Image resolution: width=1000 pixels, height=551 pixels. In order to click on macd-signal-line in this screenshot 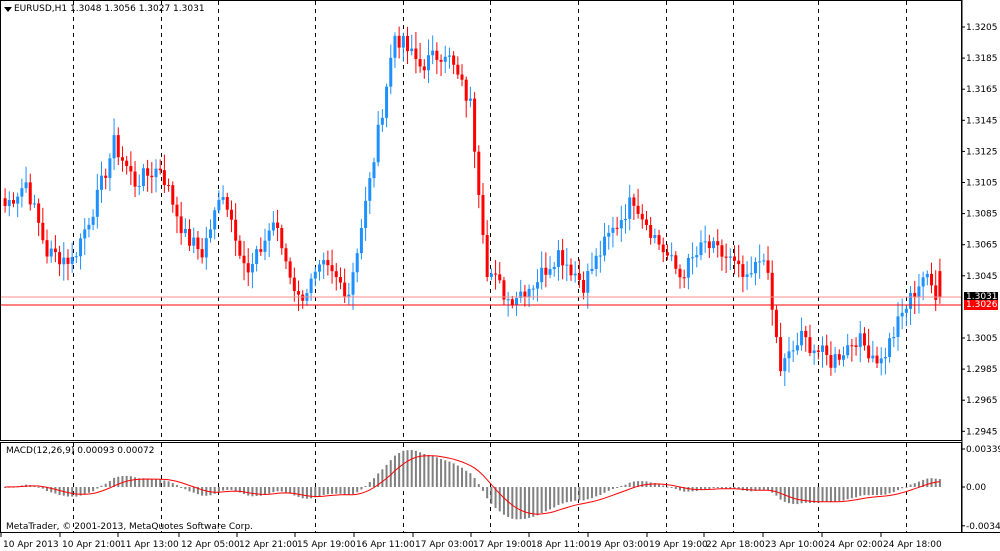, I will do `click(472, 485)`.